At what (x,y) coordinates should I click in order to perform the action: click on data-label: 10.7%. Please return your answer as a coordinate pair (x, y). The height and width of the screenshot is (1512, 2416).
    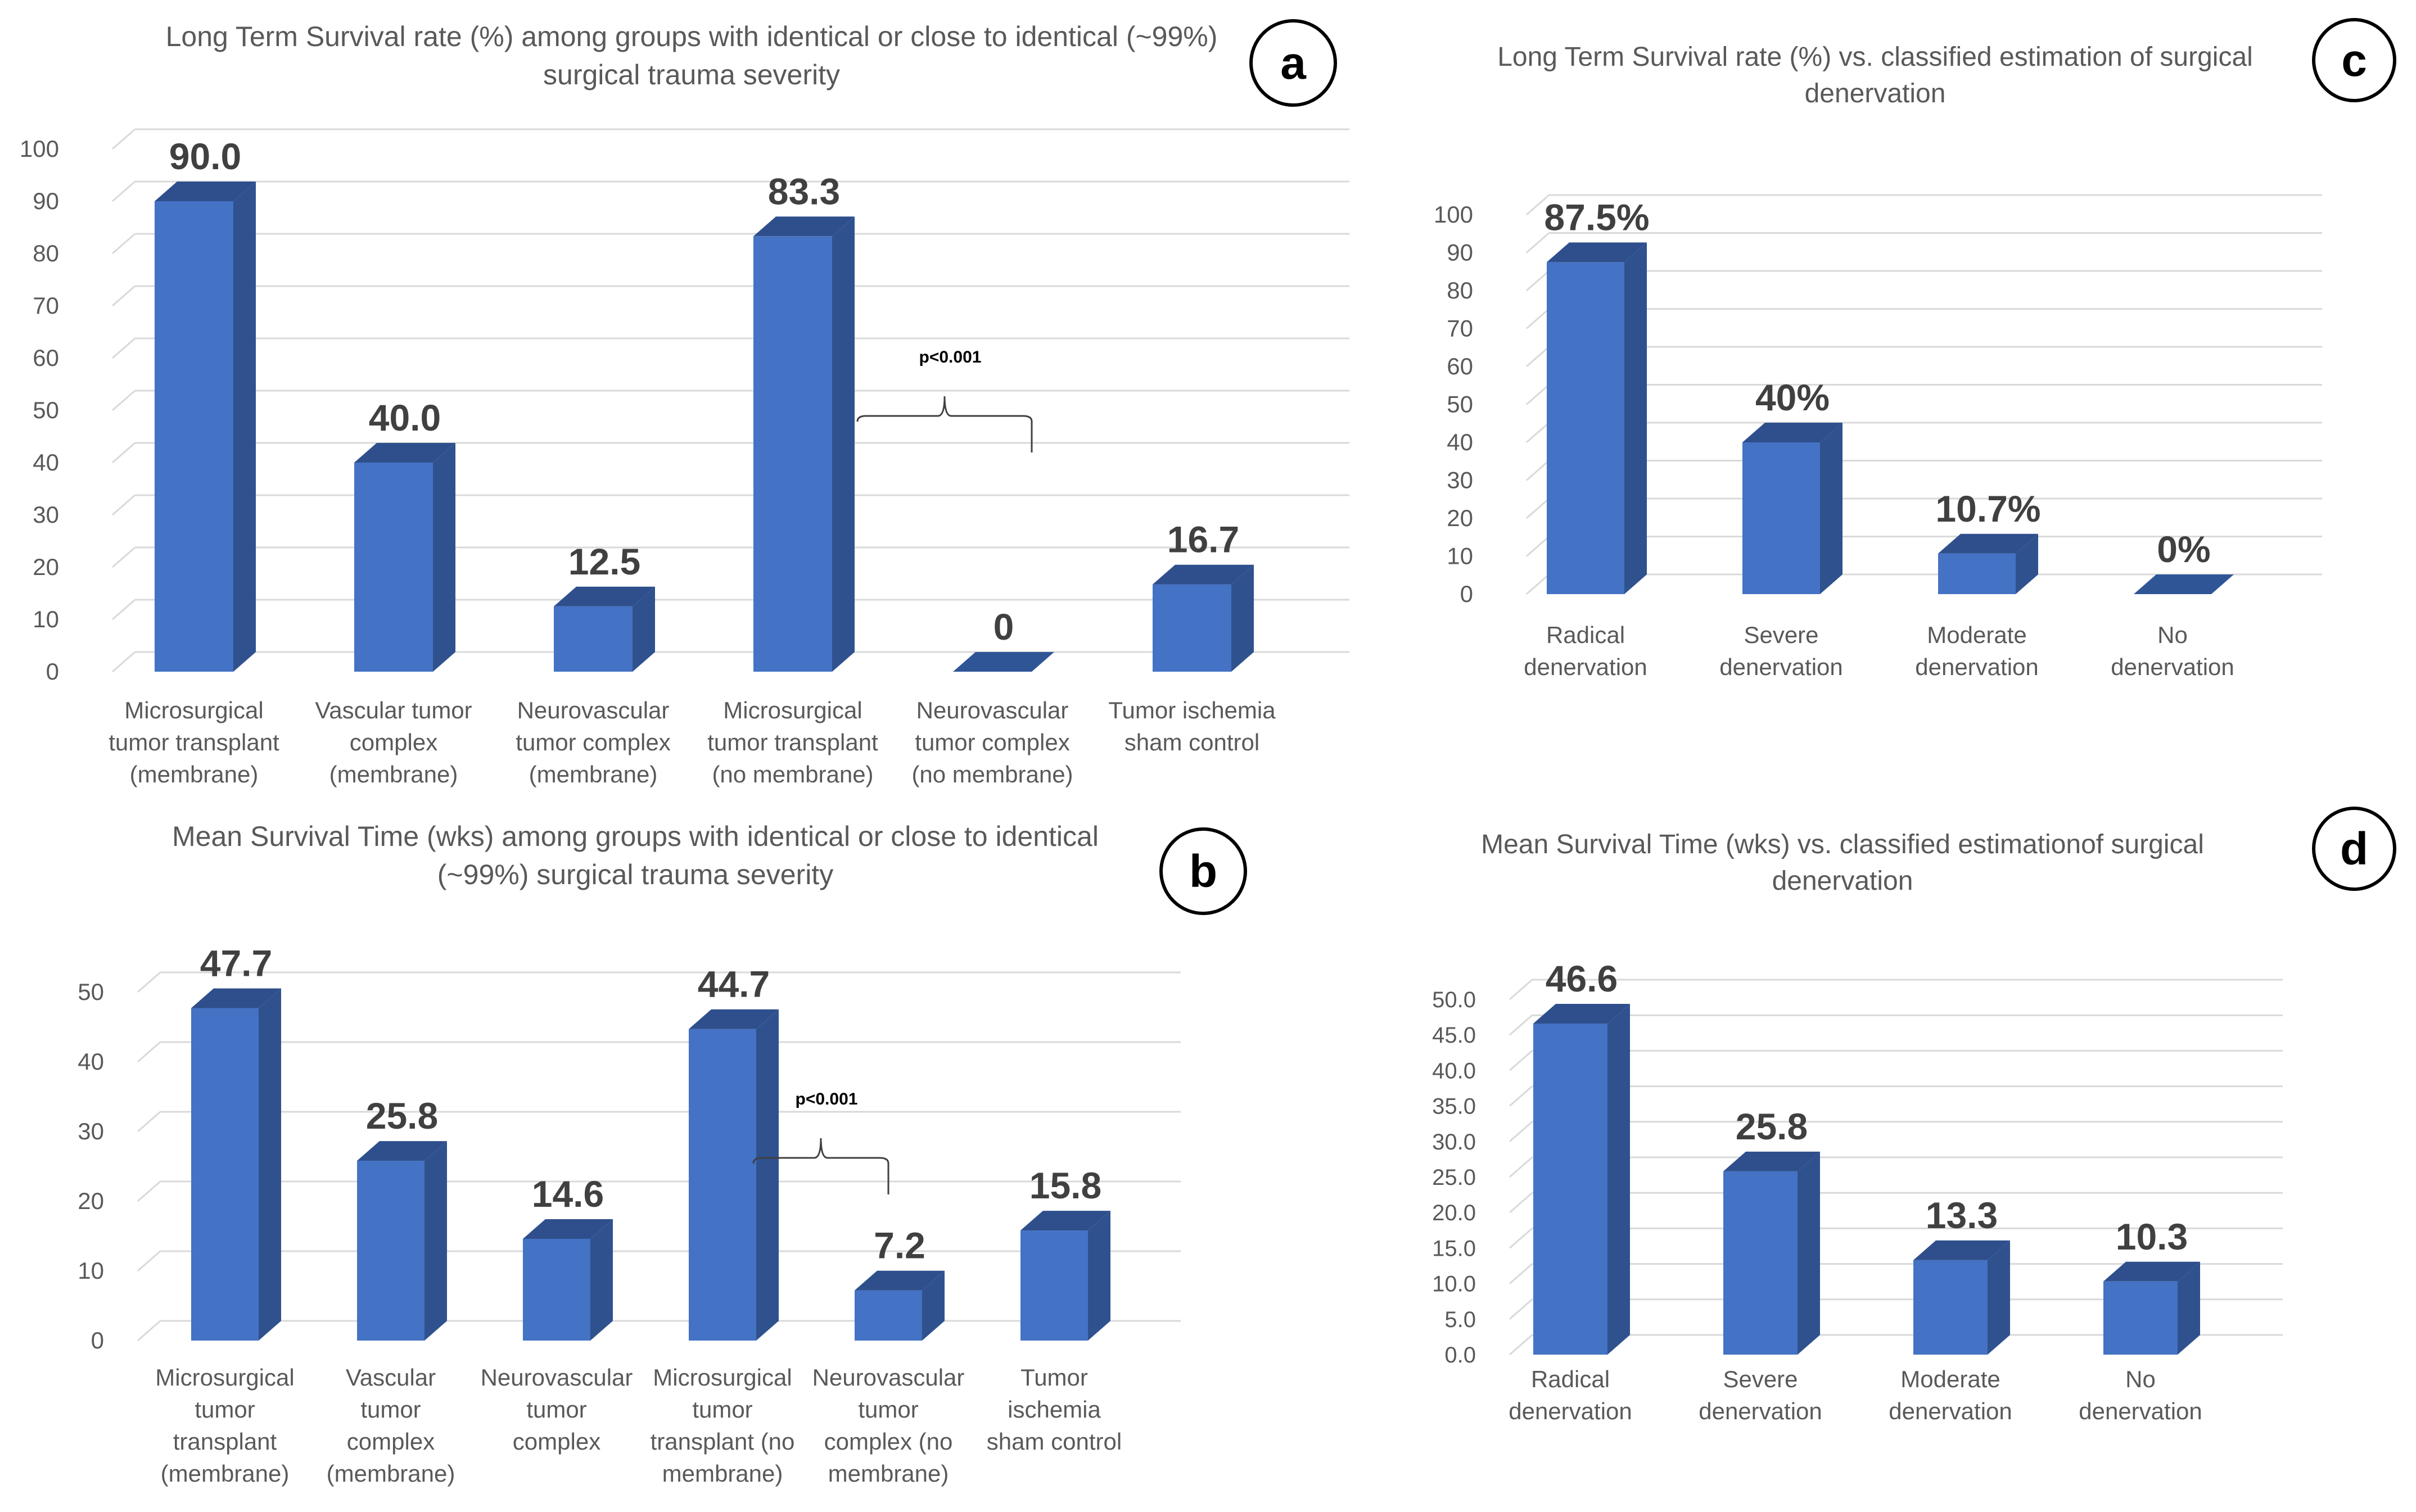
    Looking at the image, I should click on (1987, 508).